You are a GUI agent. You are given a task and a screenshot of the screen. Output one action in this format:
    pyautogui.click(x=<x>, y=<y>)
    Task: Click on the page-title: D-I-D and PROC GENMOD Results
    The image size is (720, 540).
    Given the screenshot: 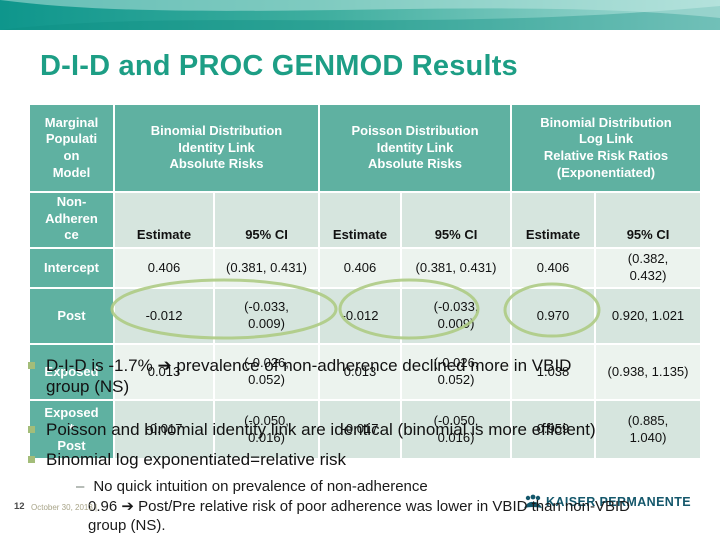 What is the action you would take?
    pyautogui.click(x=279, y=66)
    